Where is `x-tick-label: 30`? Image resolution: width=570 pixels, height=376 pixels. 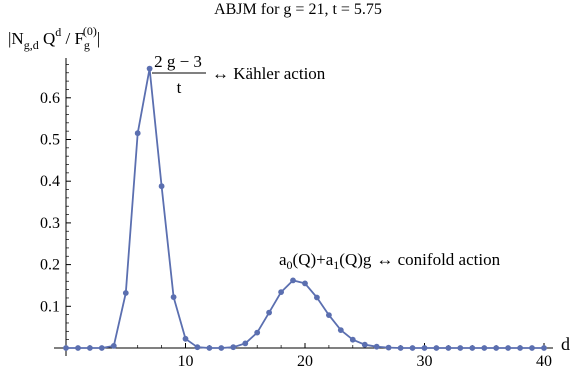 x-tick-label: 30 is located at coordinates (425, 361).